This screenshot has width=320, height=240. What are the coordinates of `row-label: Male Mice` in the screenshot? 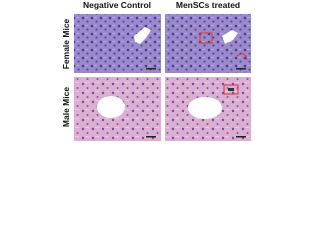 It's located at (66, 107).